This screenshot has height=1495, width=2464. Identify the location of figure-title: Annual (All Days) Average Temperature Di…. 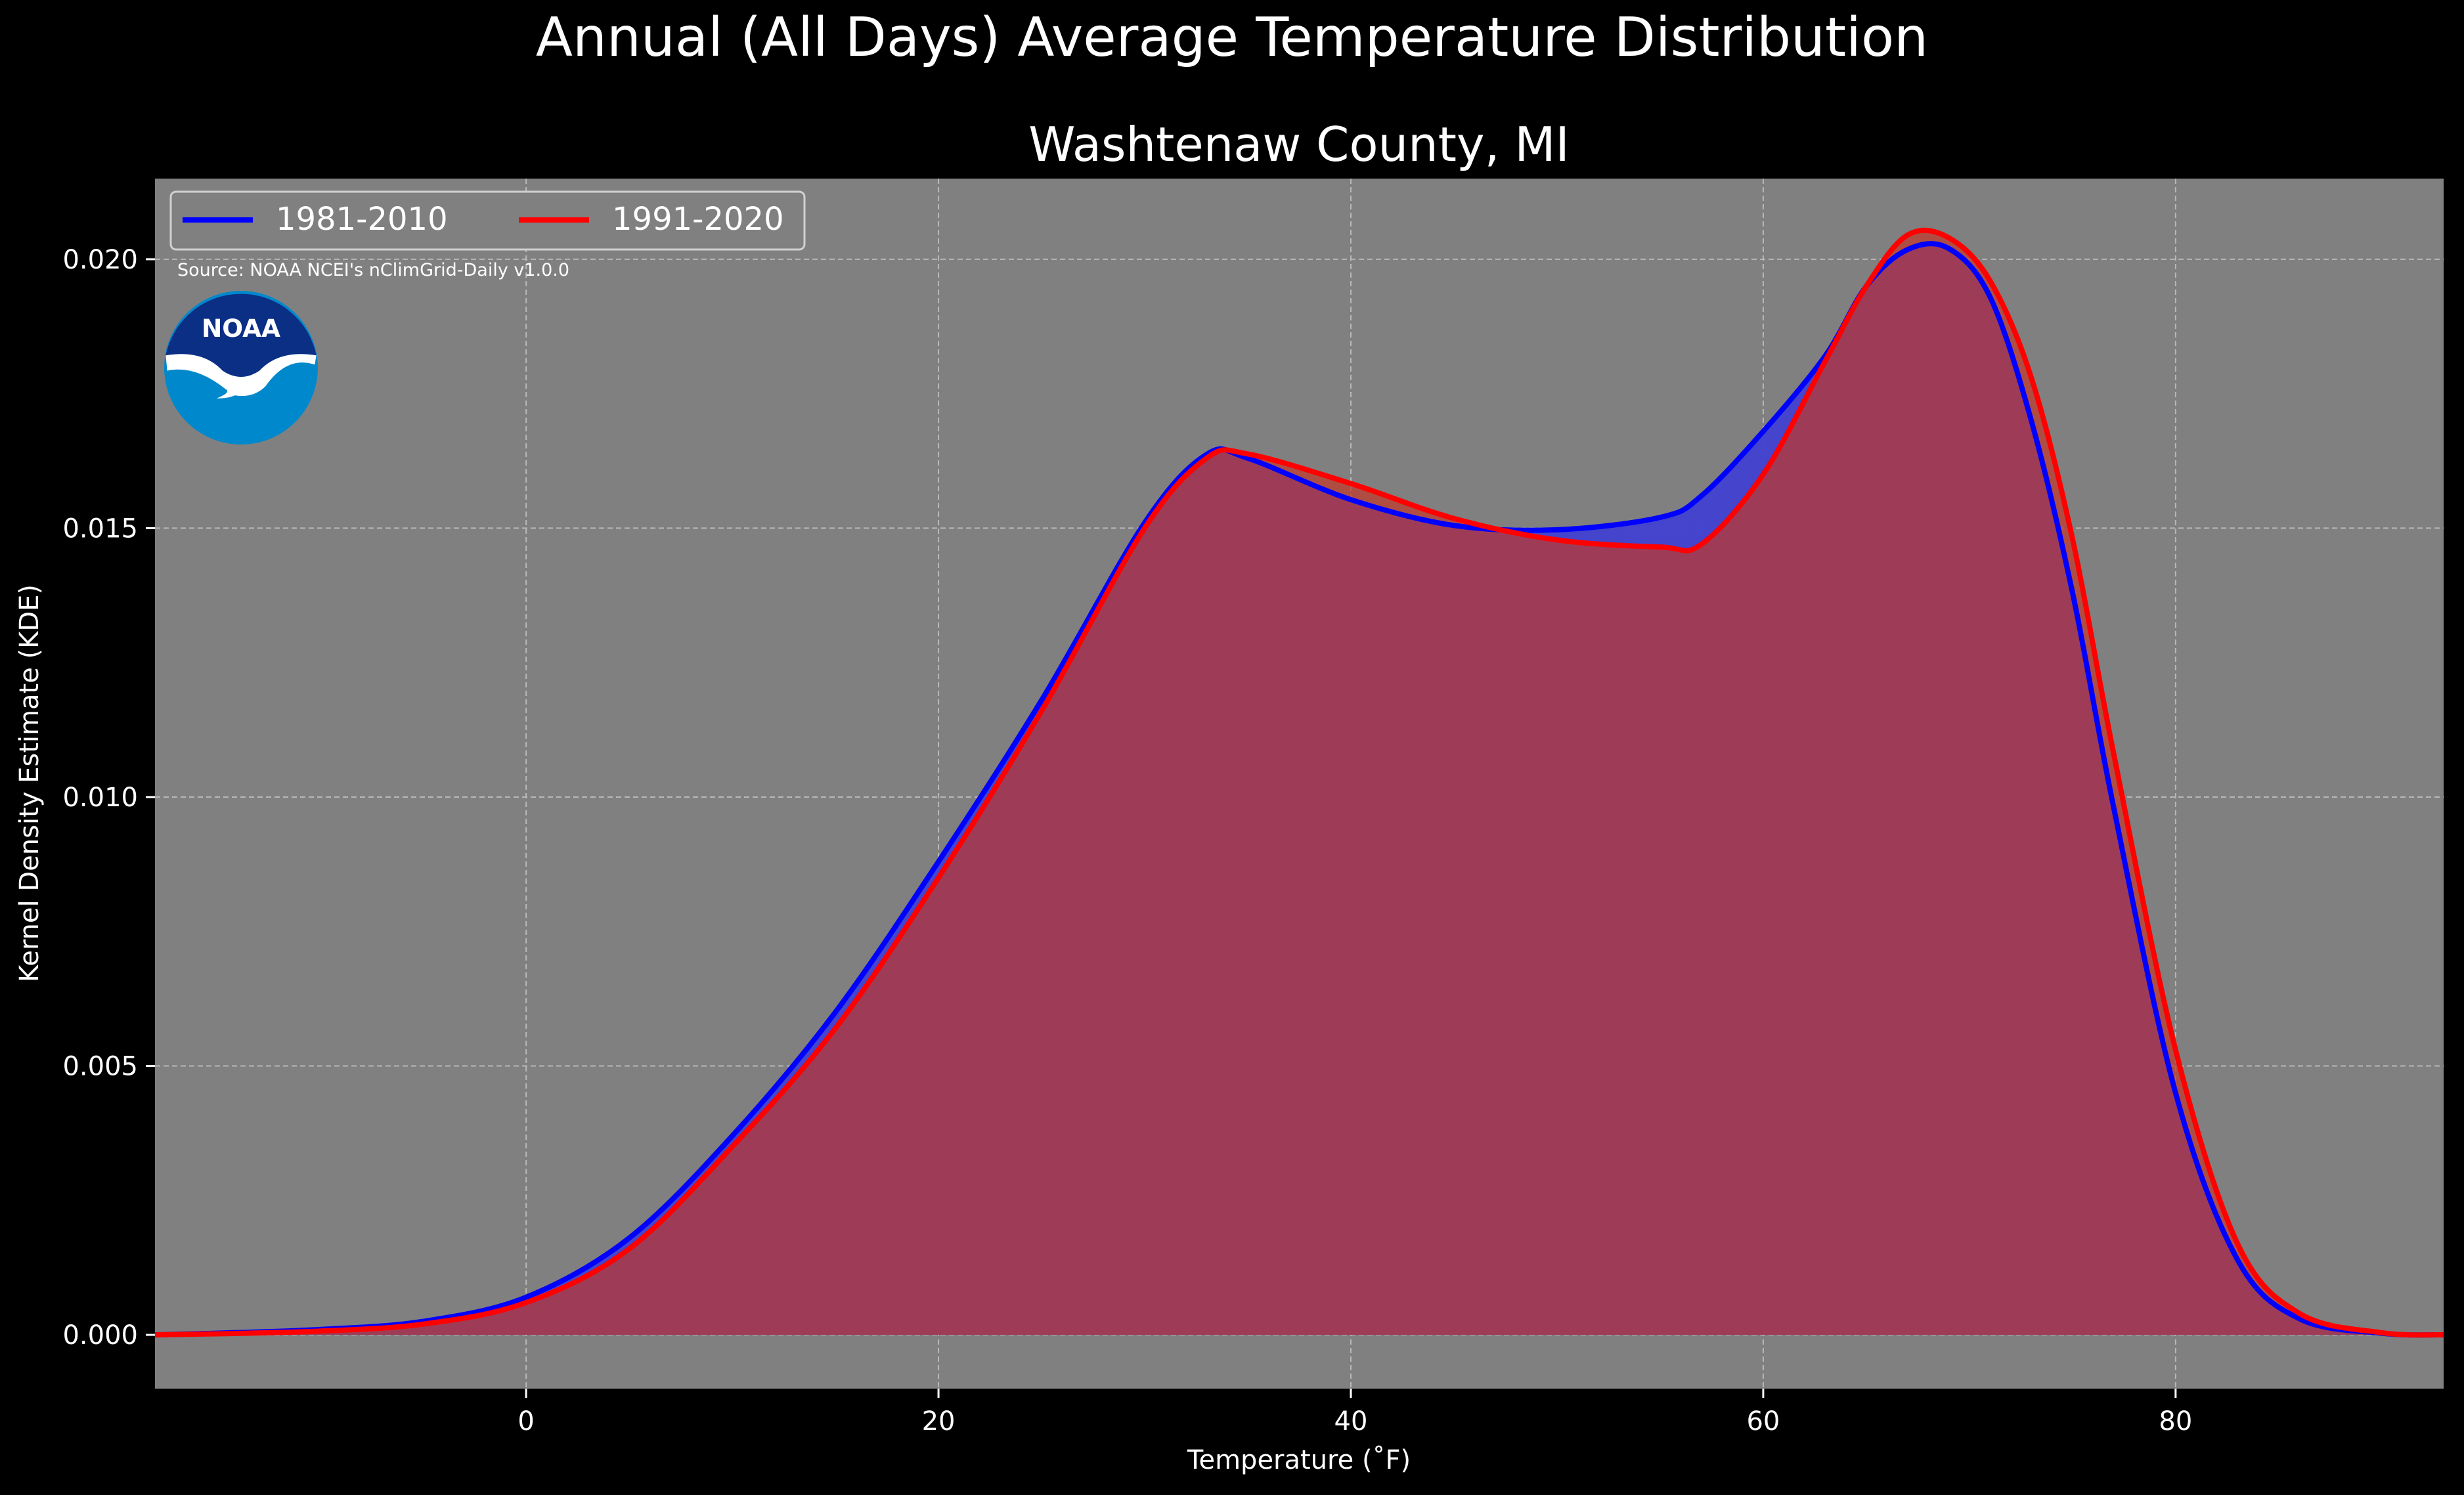
(1232, 38).